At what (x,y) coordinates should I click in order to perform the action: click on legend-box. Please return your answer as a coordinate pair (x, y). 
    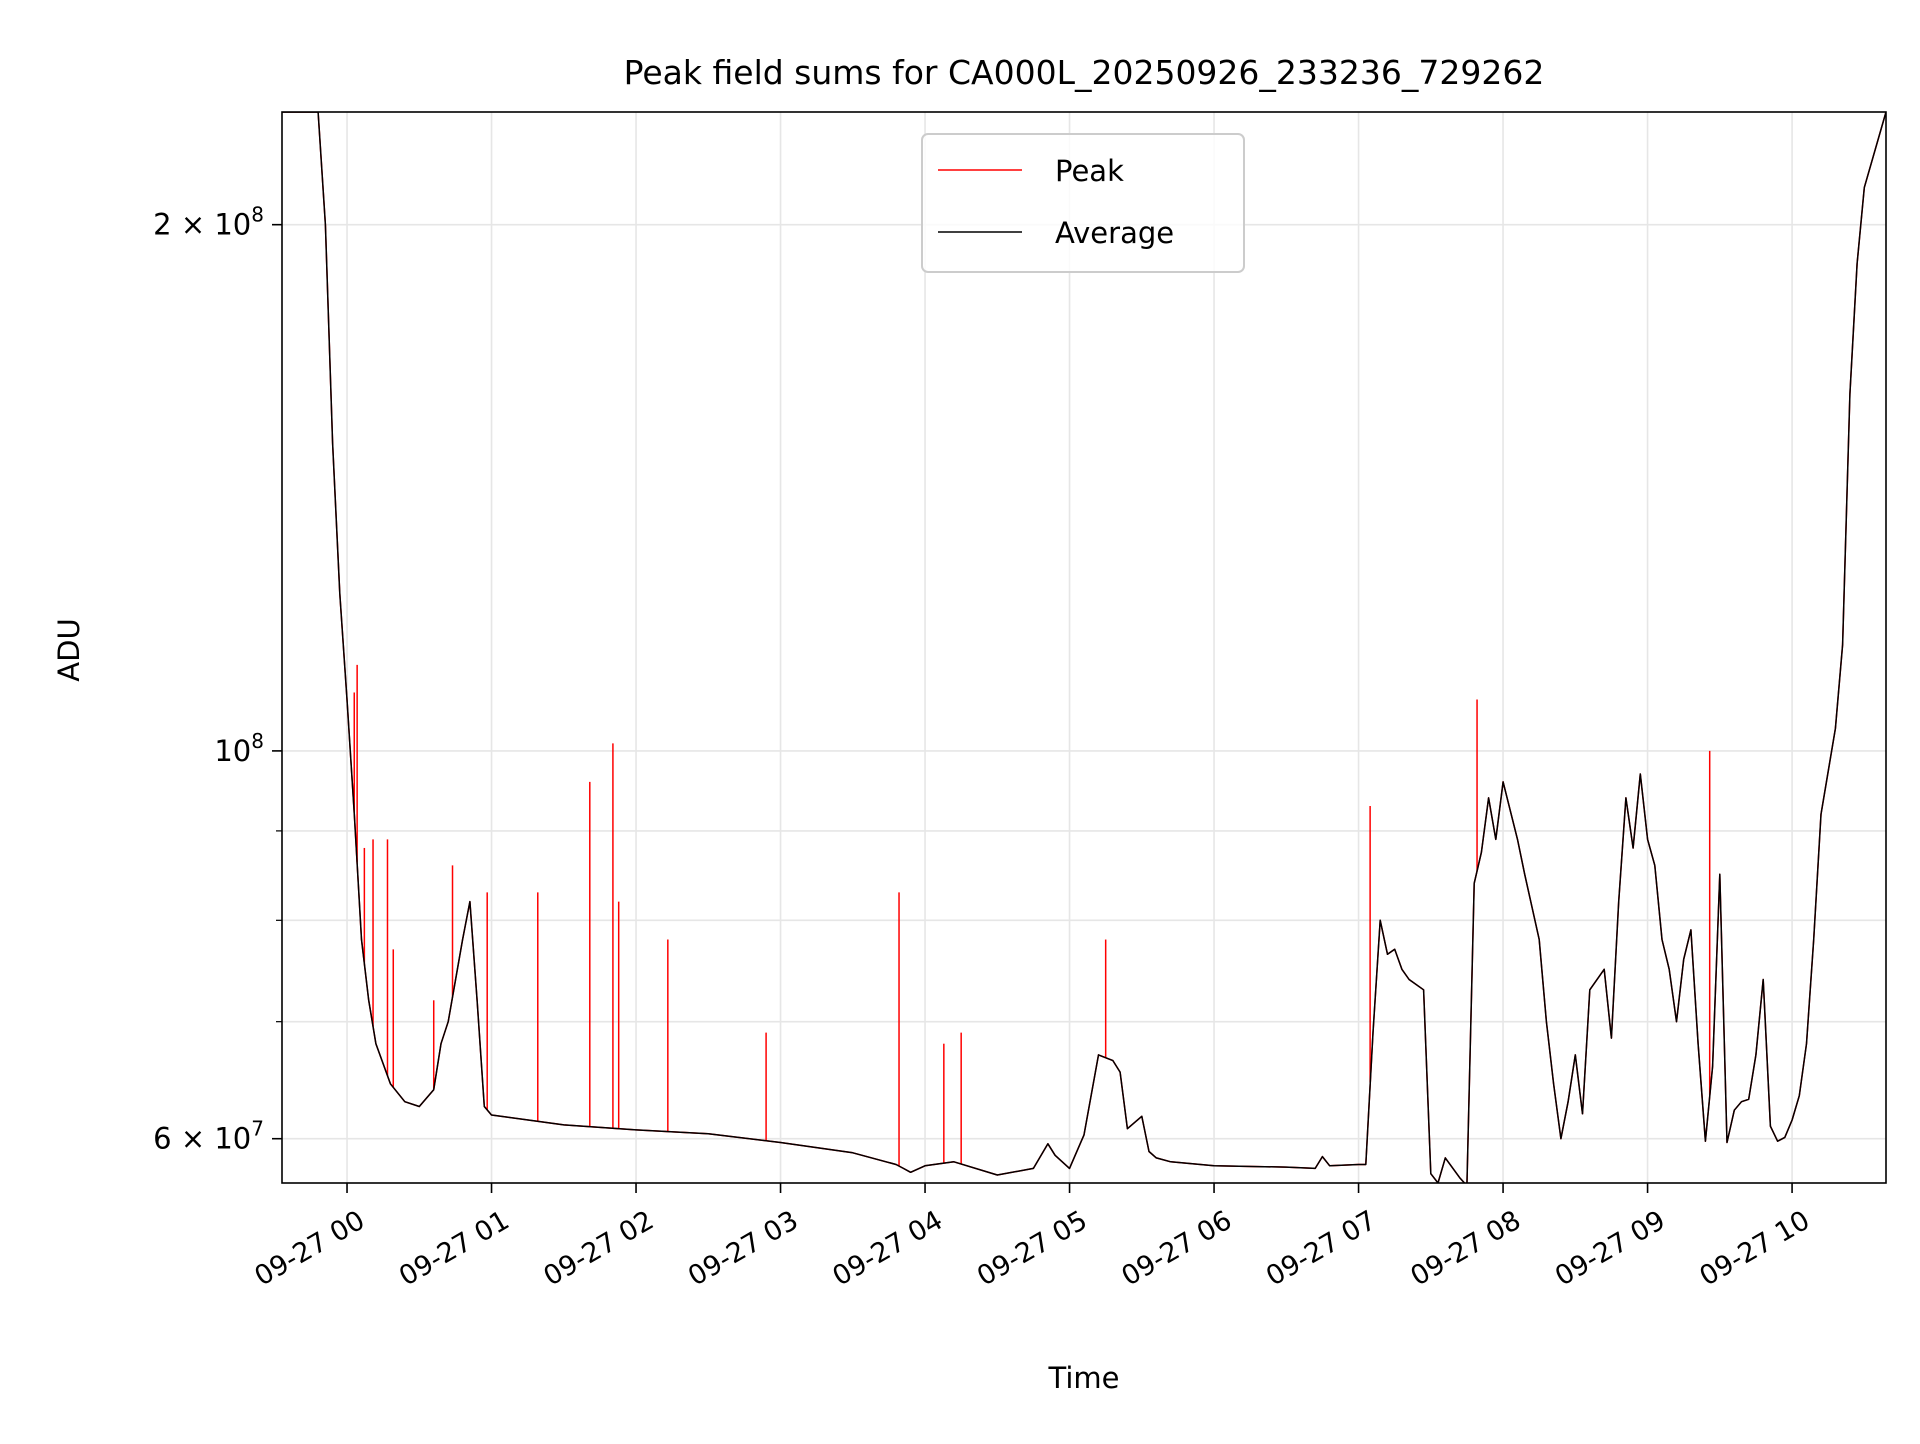
    Looking at the image, I should click on (1083, 203).